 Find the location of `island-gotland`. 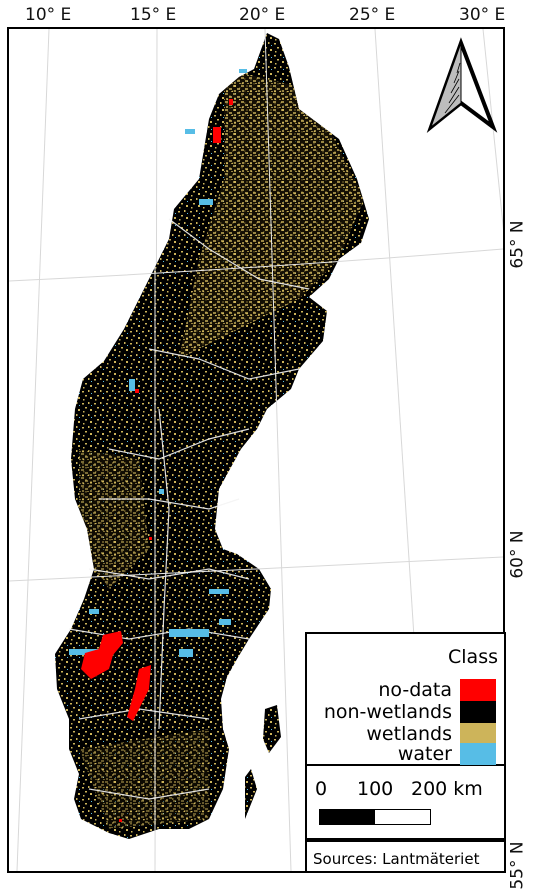

island-gotland is located at coordinates (272, 729).